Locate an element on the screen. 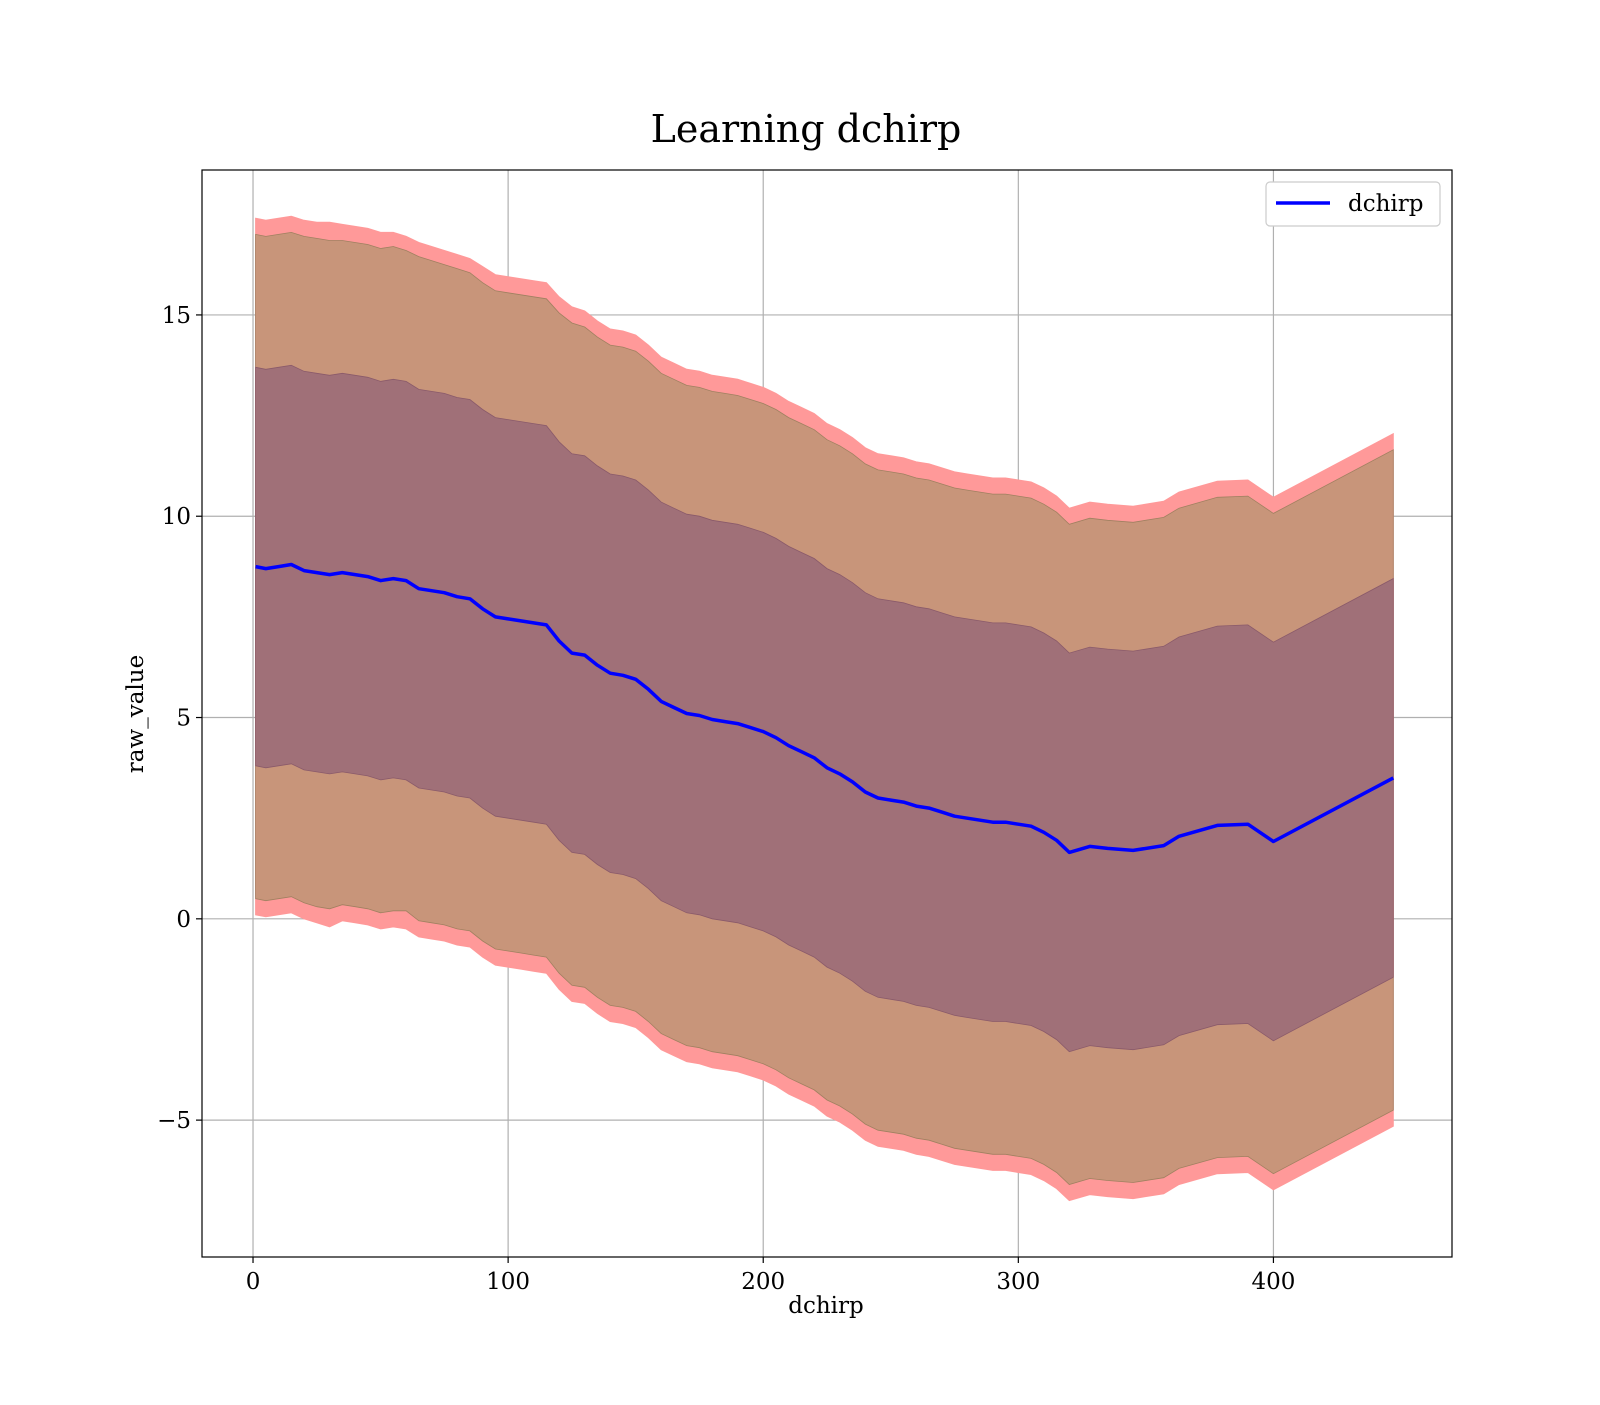 This screenshot has width=1600, height=1405. y-tick-label: 10 is located at coordinates (176, 517).